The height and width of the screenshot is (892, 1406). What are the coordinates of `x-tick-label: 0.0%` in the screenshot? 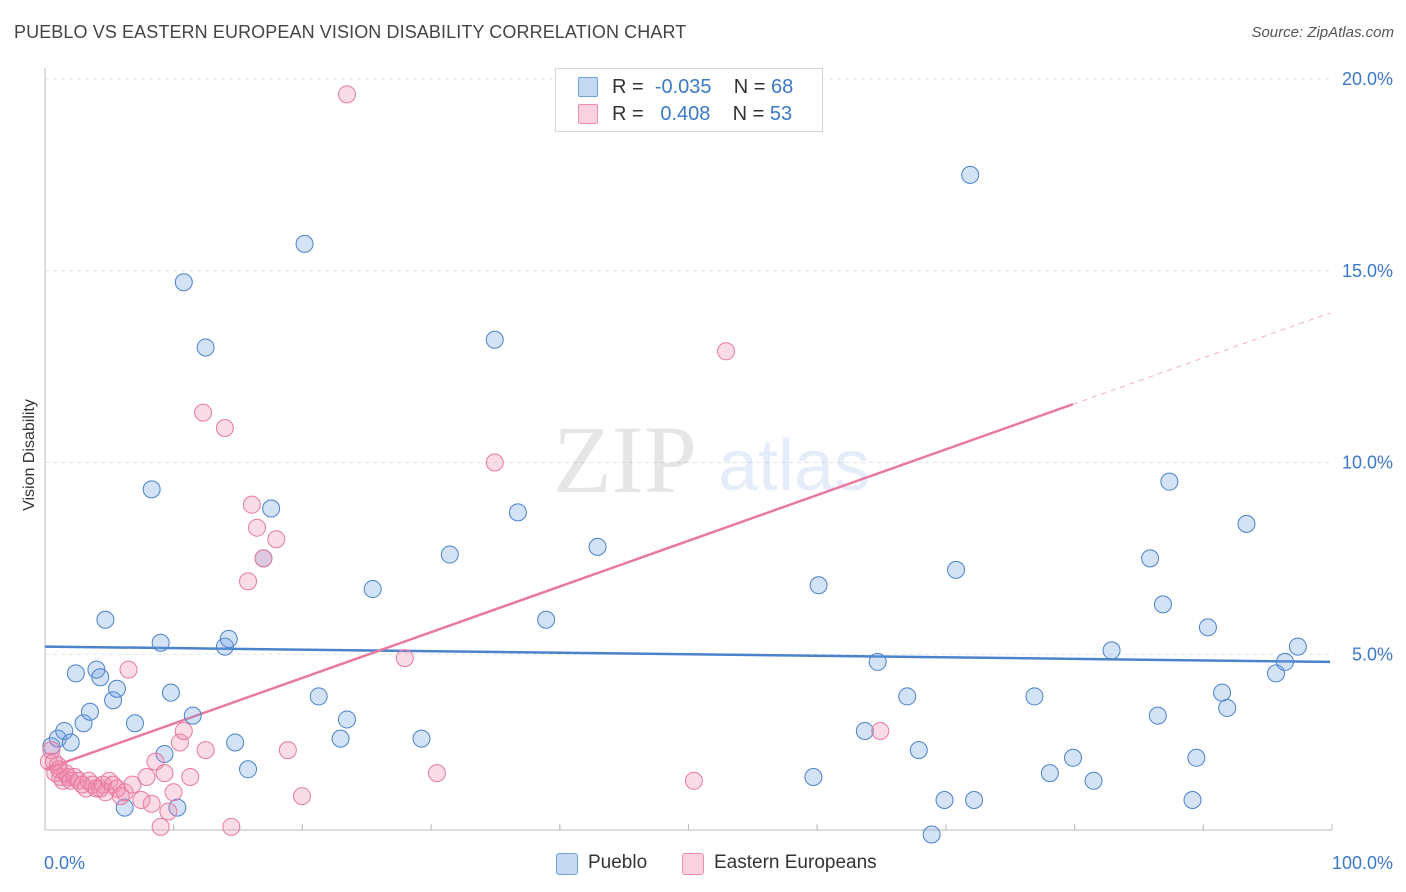 It's located at (64, 863).